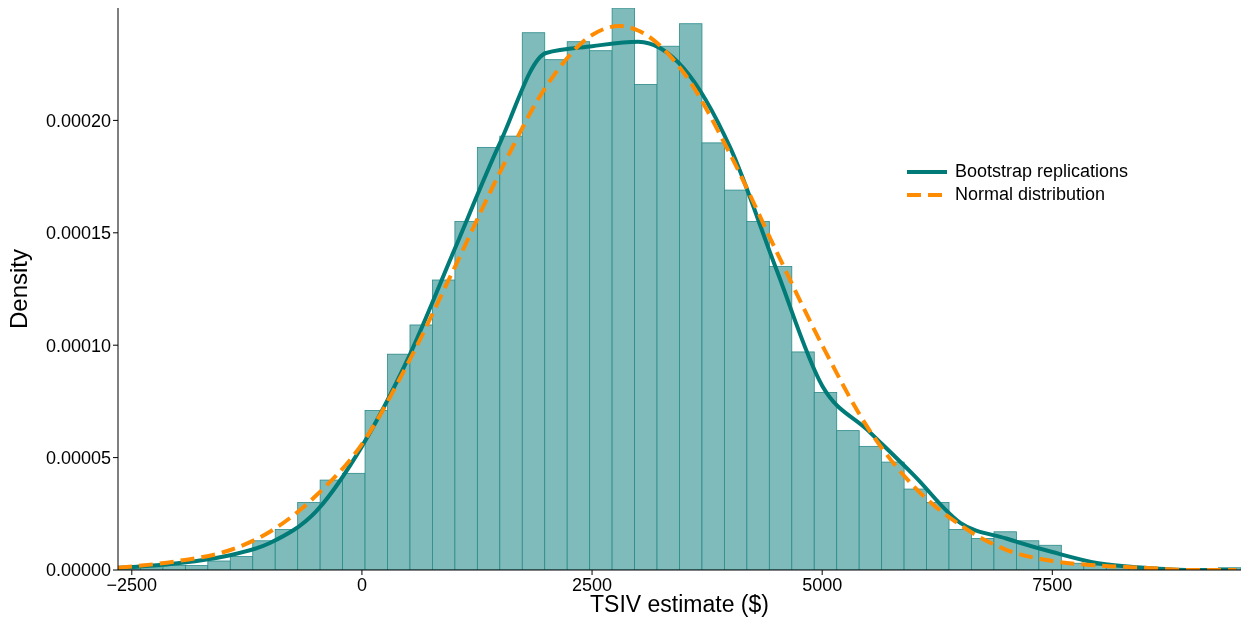  What do you see at coordinates (78, 120) in the screenshot?
I see `y-tick-label: 0.00020` at bounding box center [78, 120].